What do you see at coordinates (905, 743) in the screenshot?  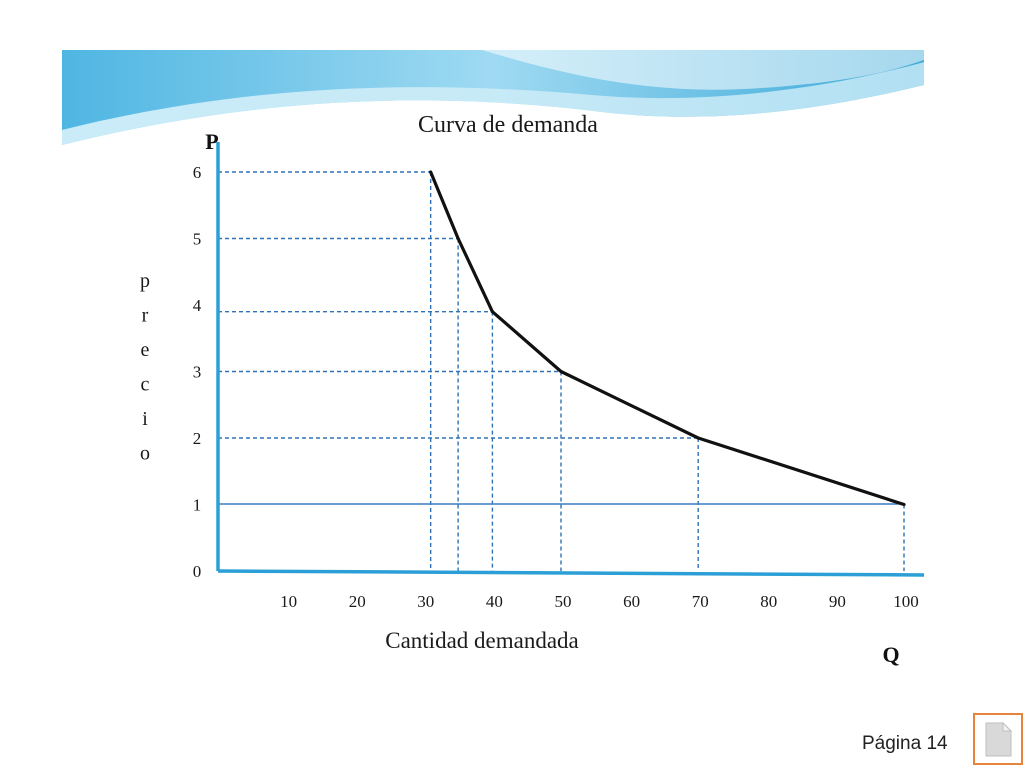 I see `page-number-label: Página 14` at bounding box center [905, 743].